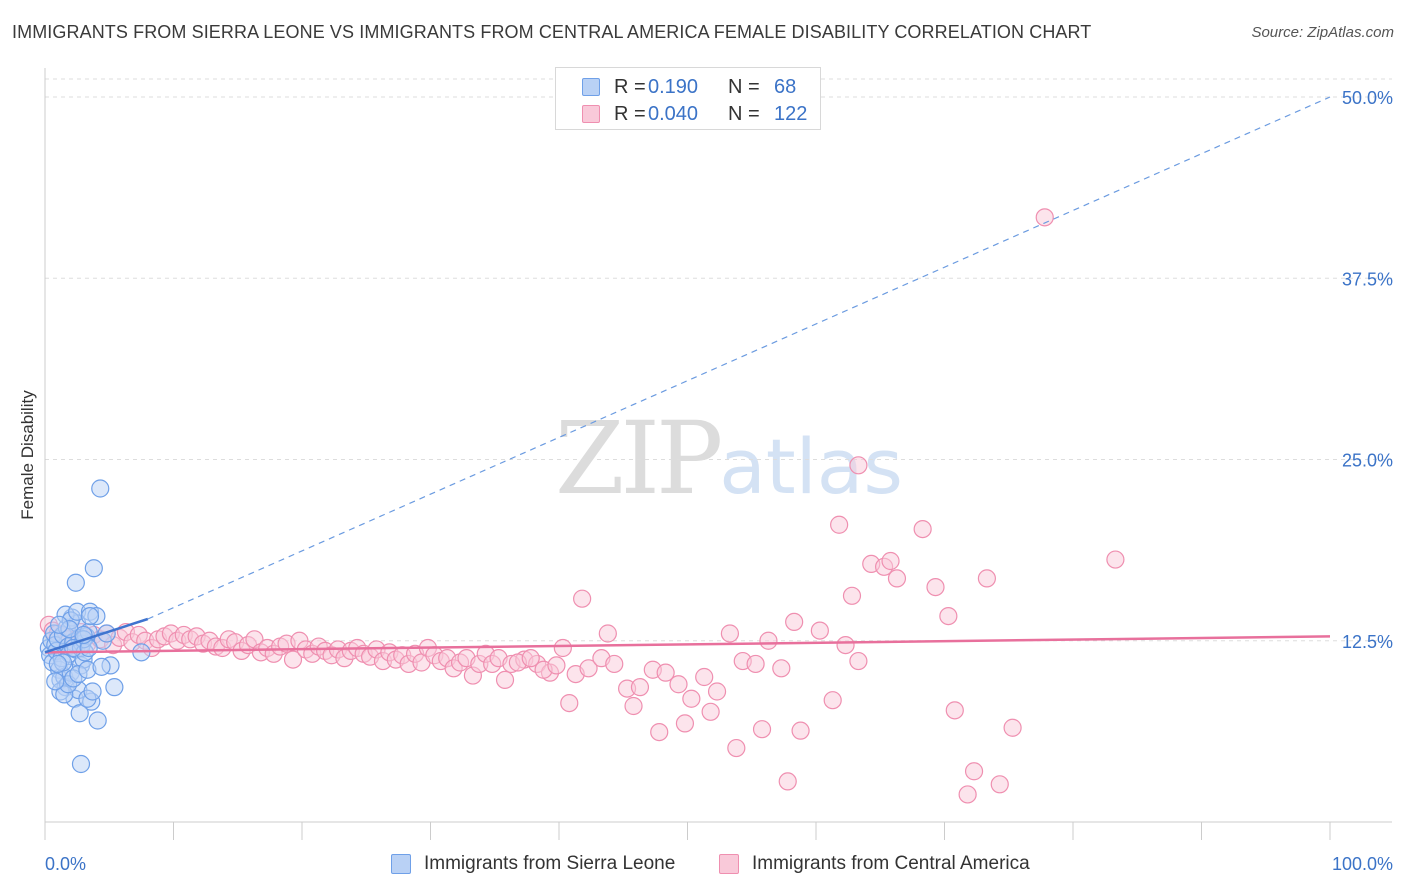  Describe the element at coordinates (1367, 98) in the screenshot. I see `y-tick-label: 50.0%` at that location.